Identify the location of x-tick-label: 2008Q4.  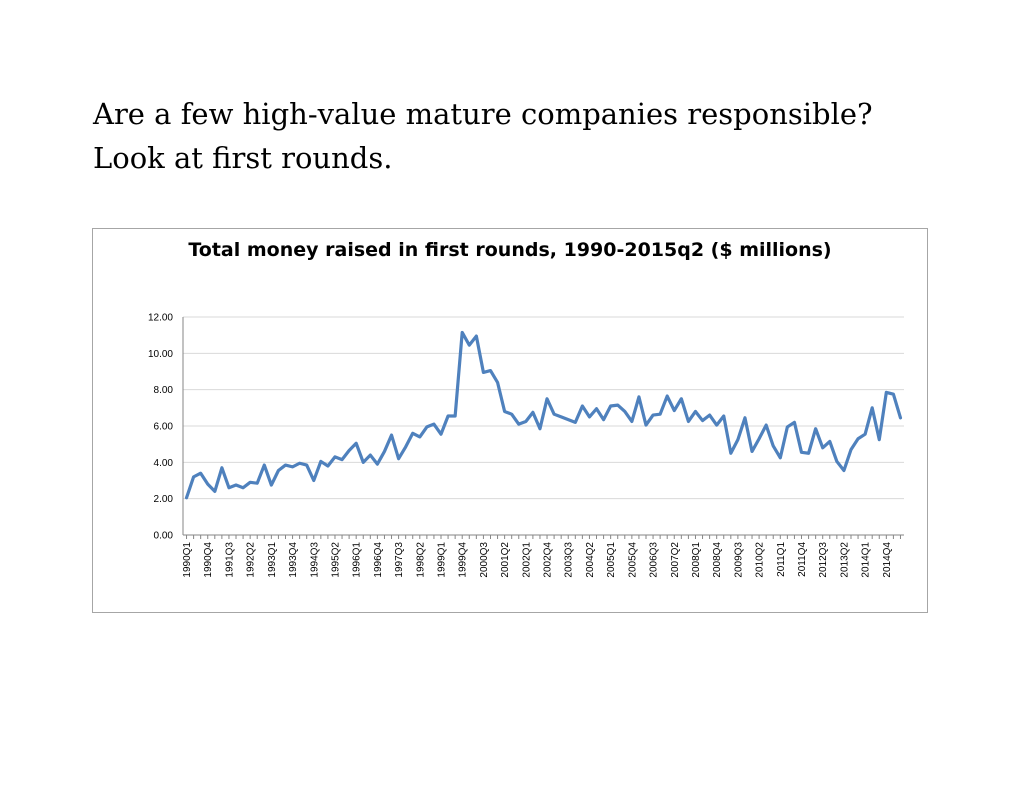
(717, 560).